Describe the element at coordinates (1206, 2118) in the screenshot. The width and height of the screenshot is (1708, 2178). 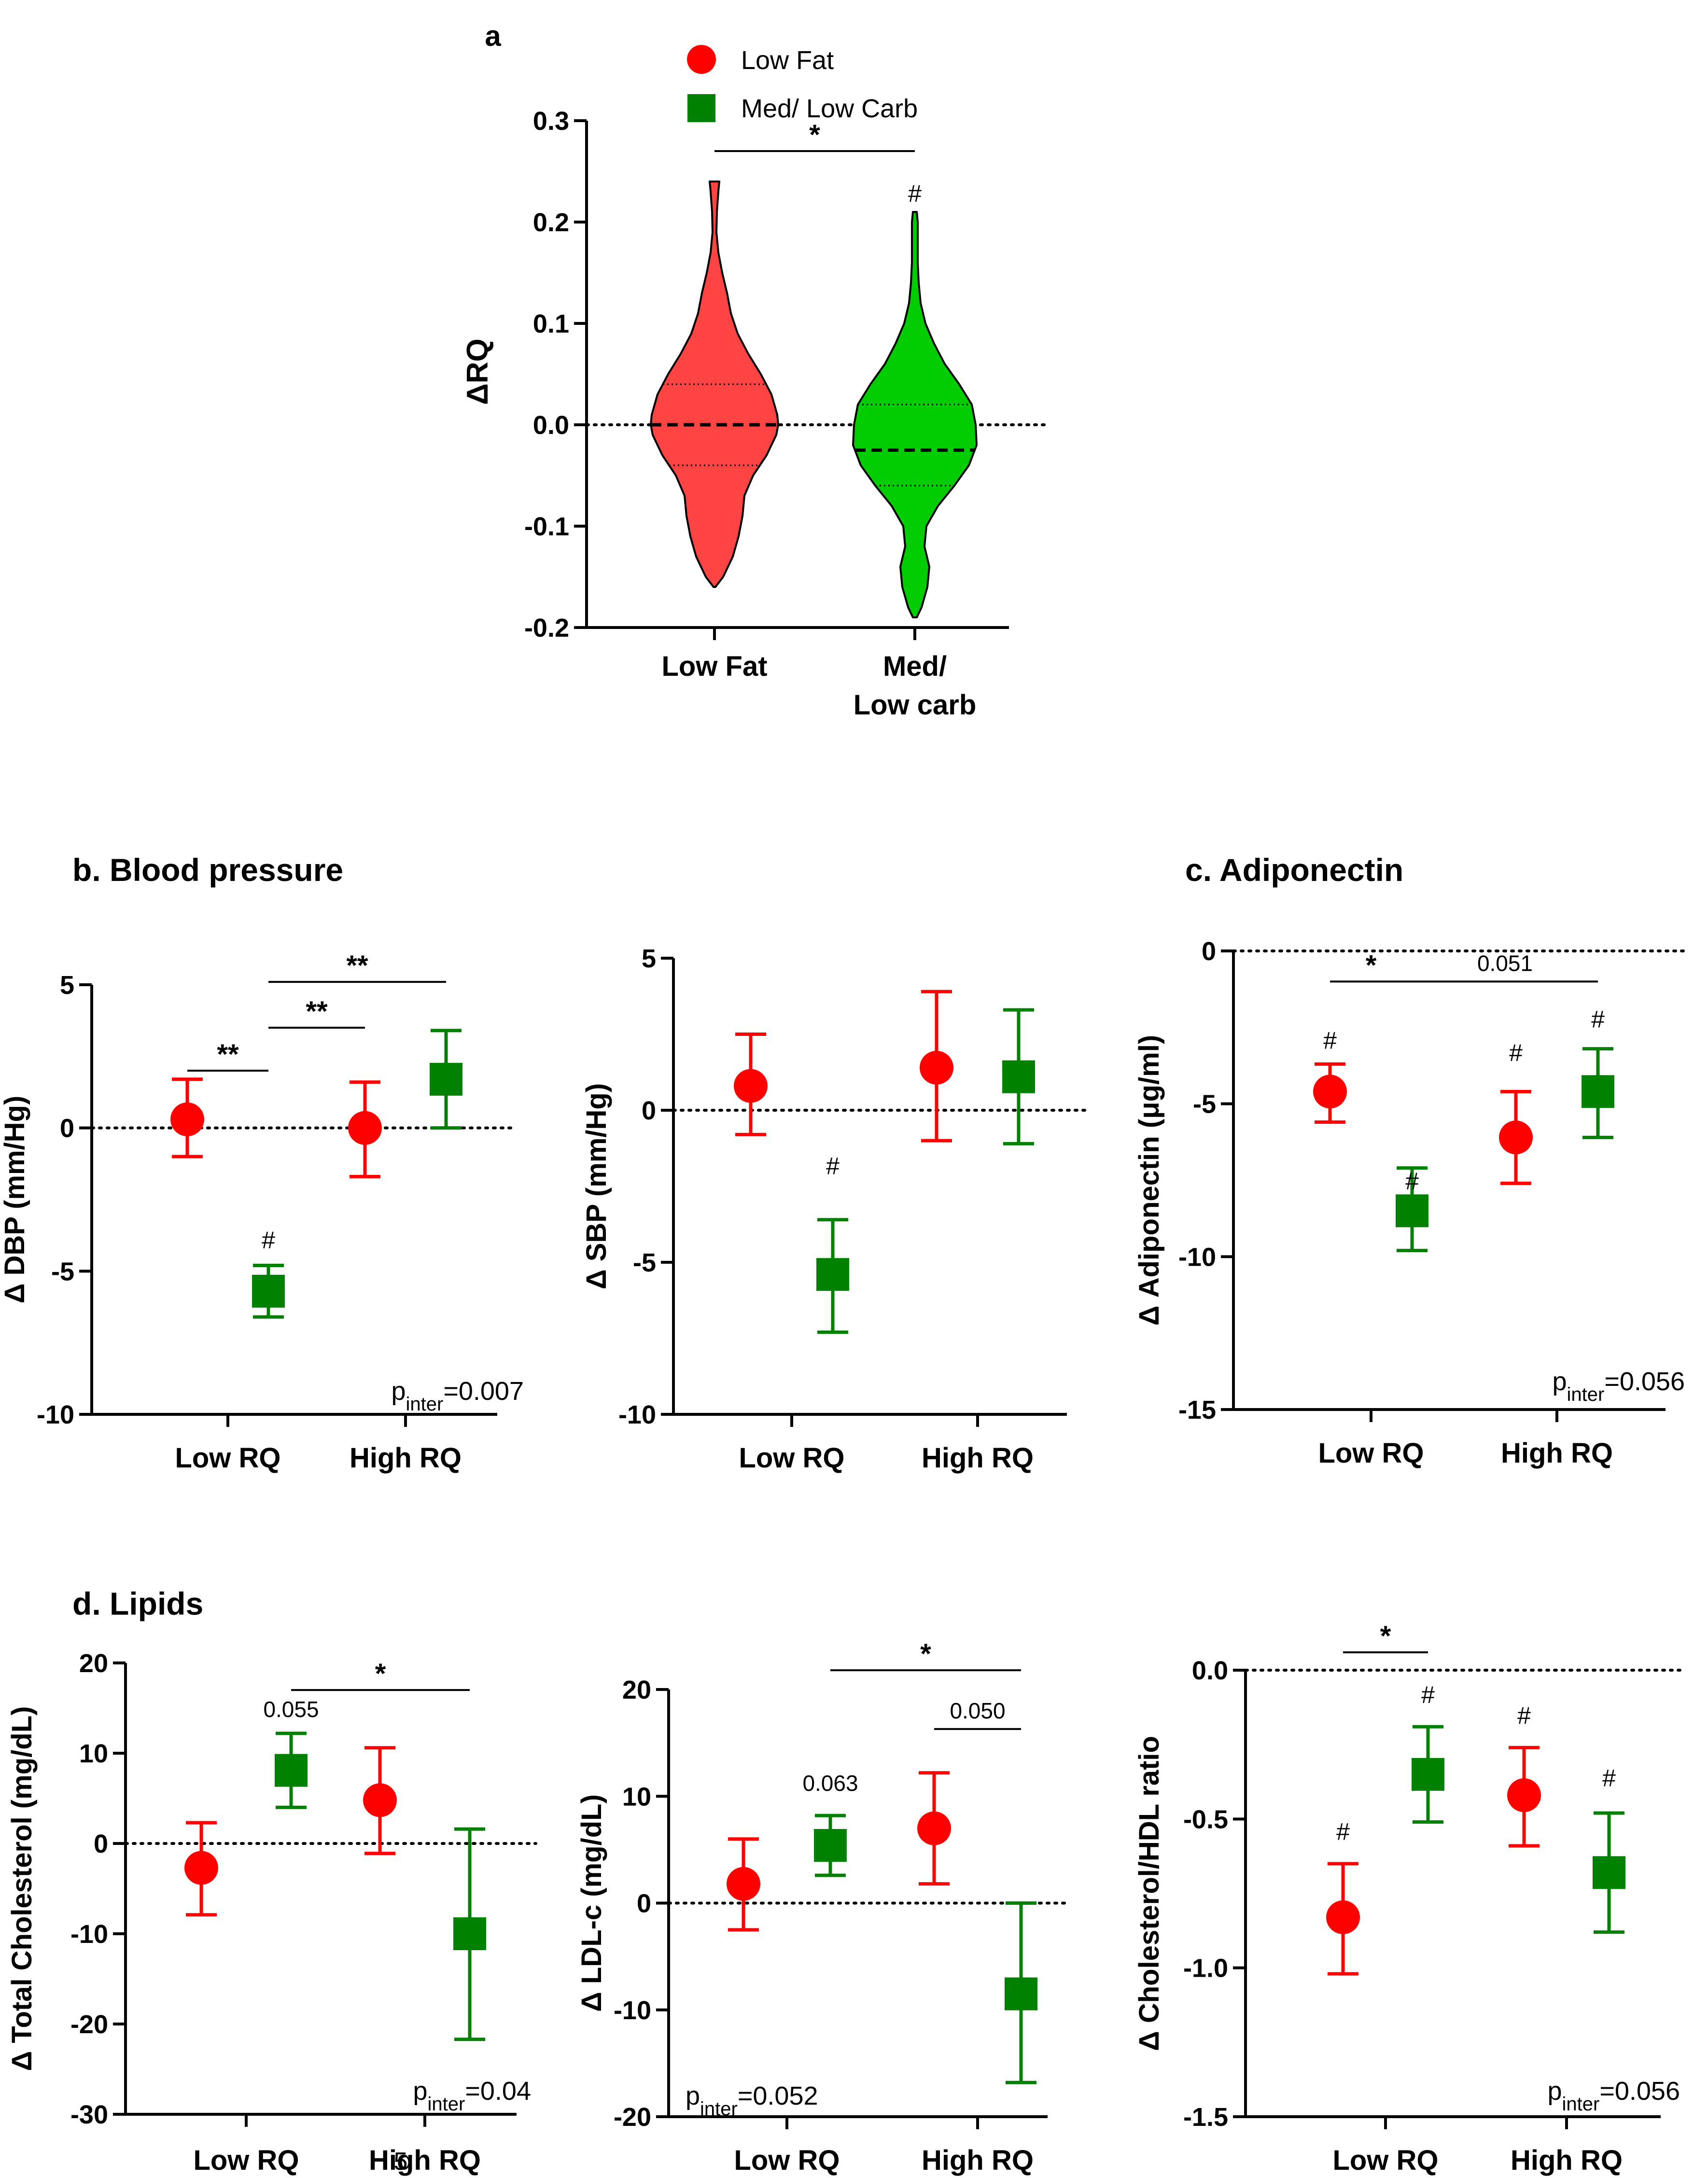
I see `y-tick-label: -1.5` at that location.